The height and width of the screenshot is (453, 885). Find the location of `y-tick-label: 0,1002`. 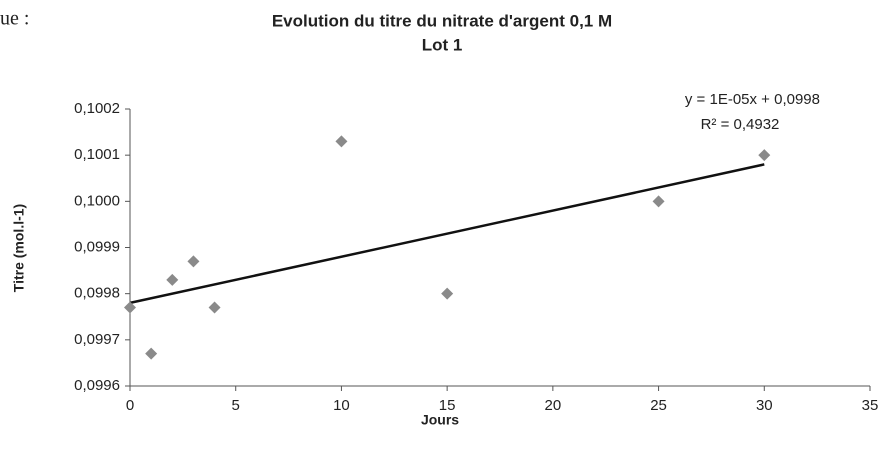

y-tick-label: 0,1002 is located at coordinates (97, 108).